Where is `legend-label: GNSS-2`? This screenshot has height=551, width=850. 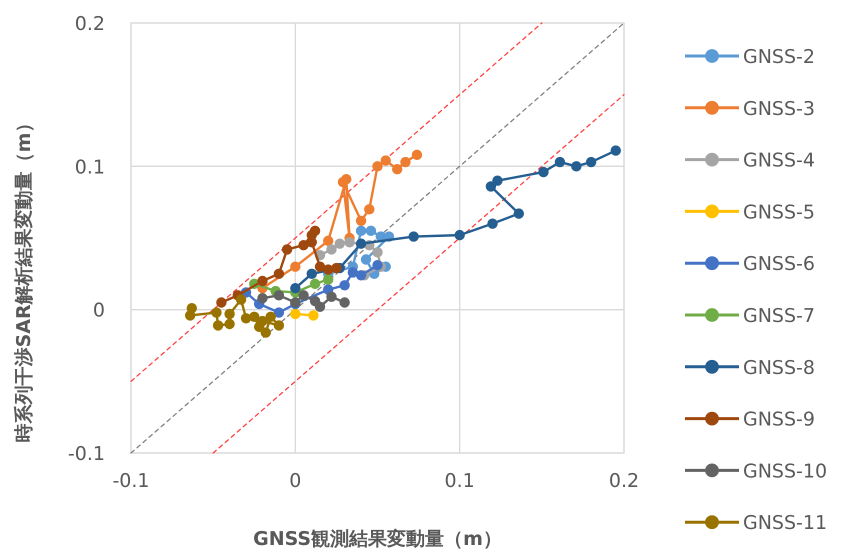
legend-label: GNSS-2 is located at coordinates (779, 57).